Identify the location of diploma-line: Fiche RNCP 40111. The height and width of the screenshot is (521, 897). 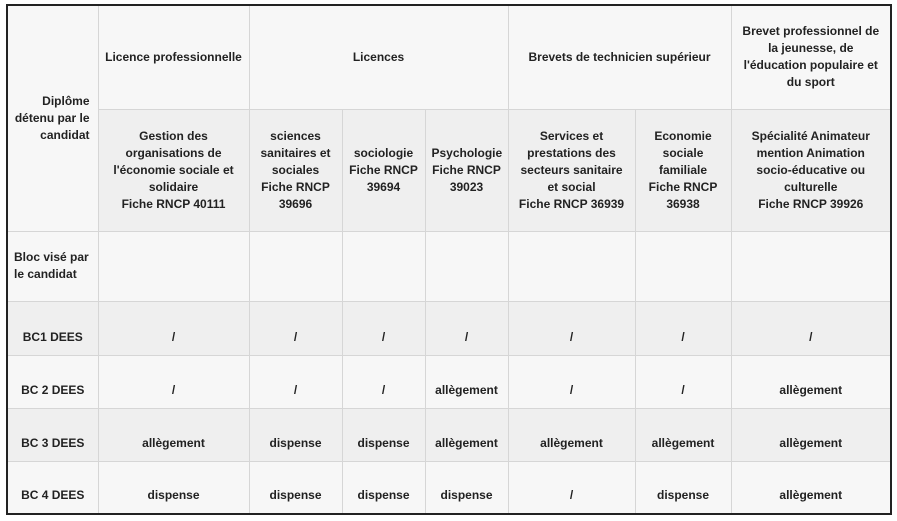
(173, 203).